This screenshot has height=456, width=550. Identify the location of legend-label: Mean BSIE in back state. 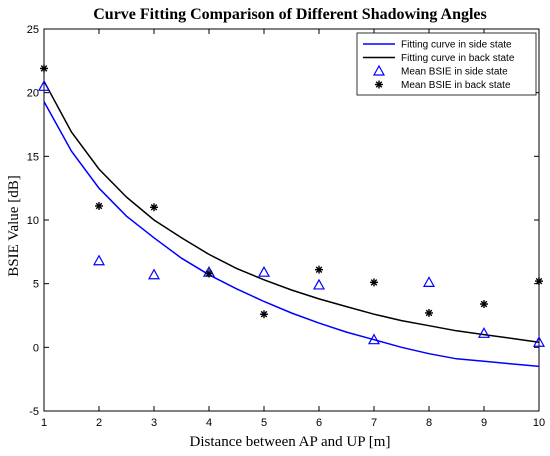
(456, 85).